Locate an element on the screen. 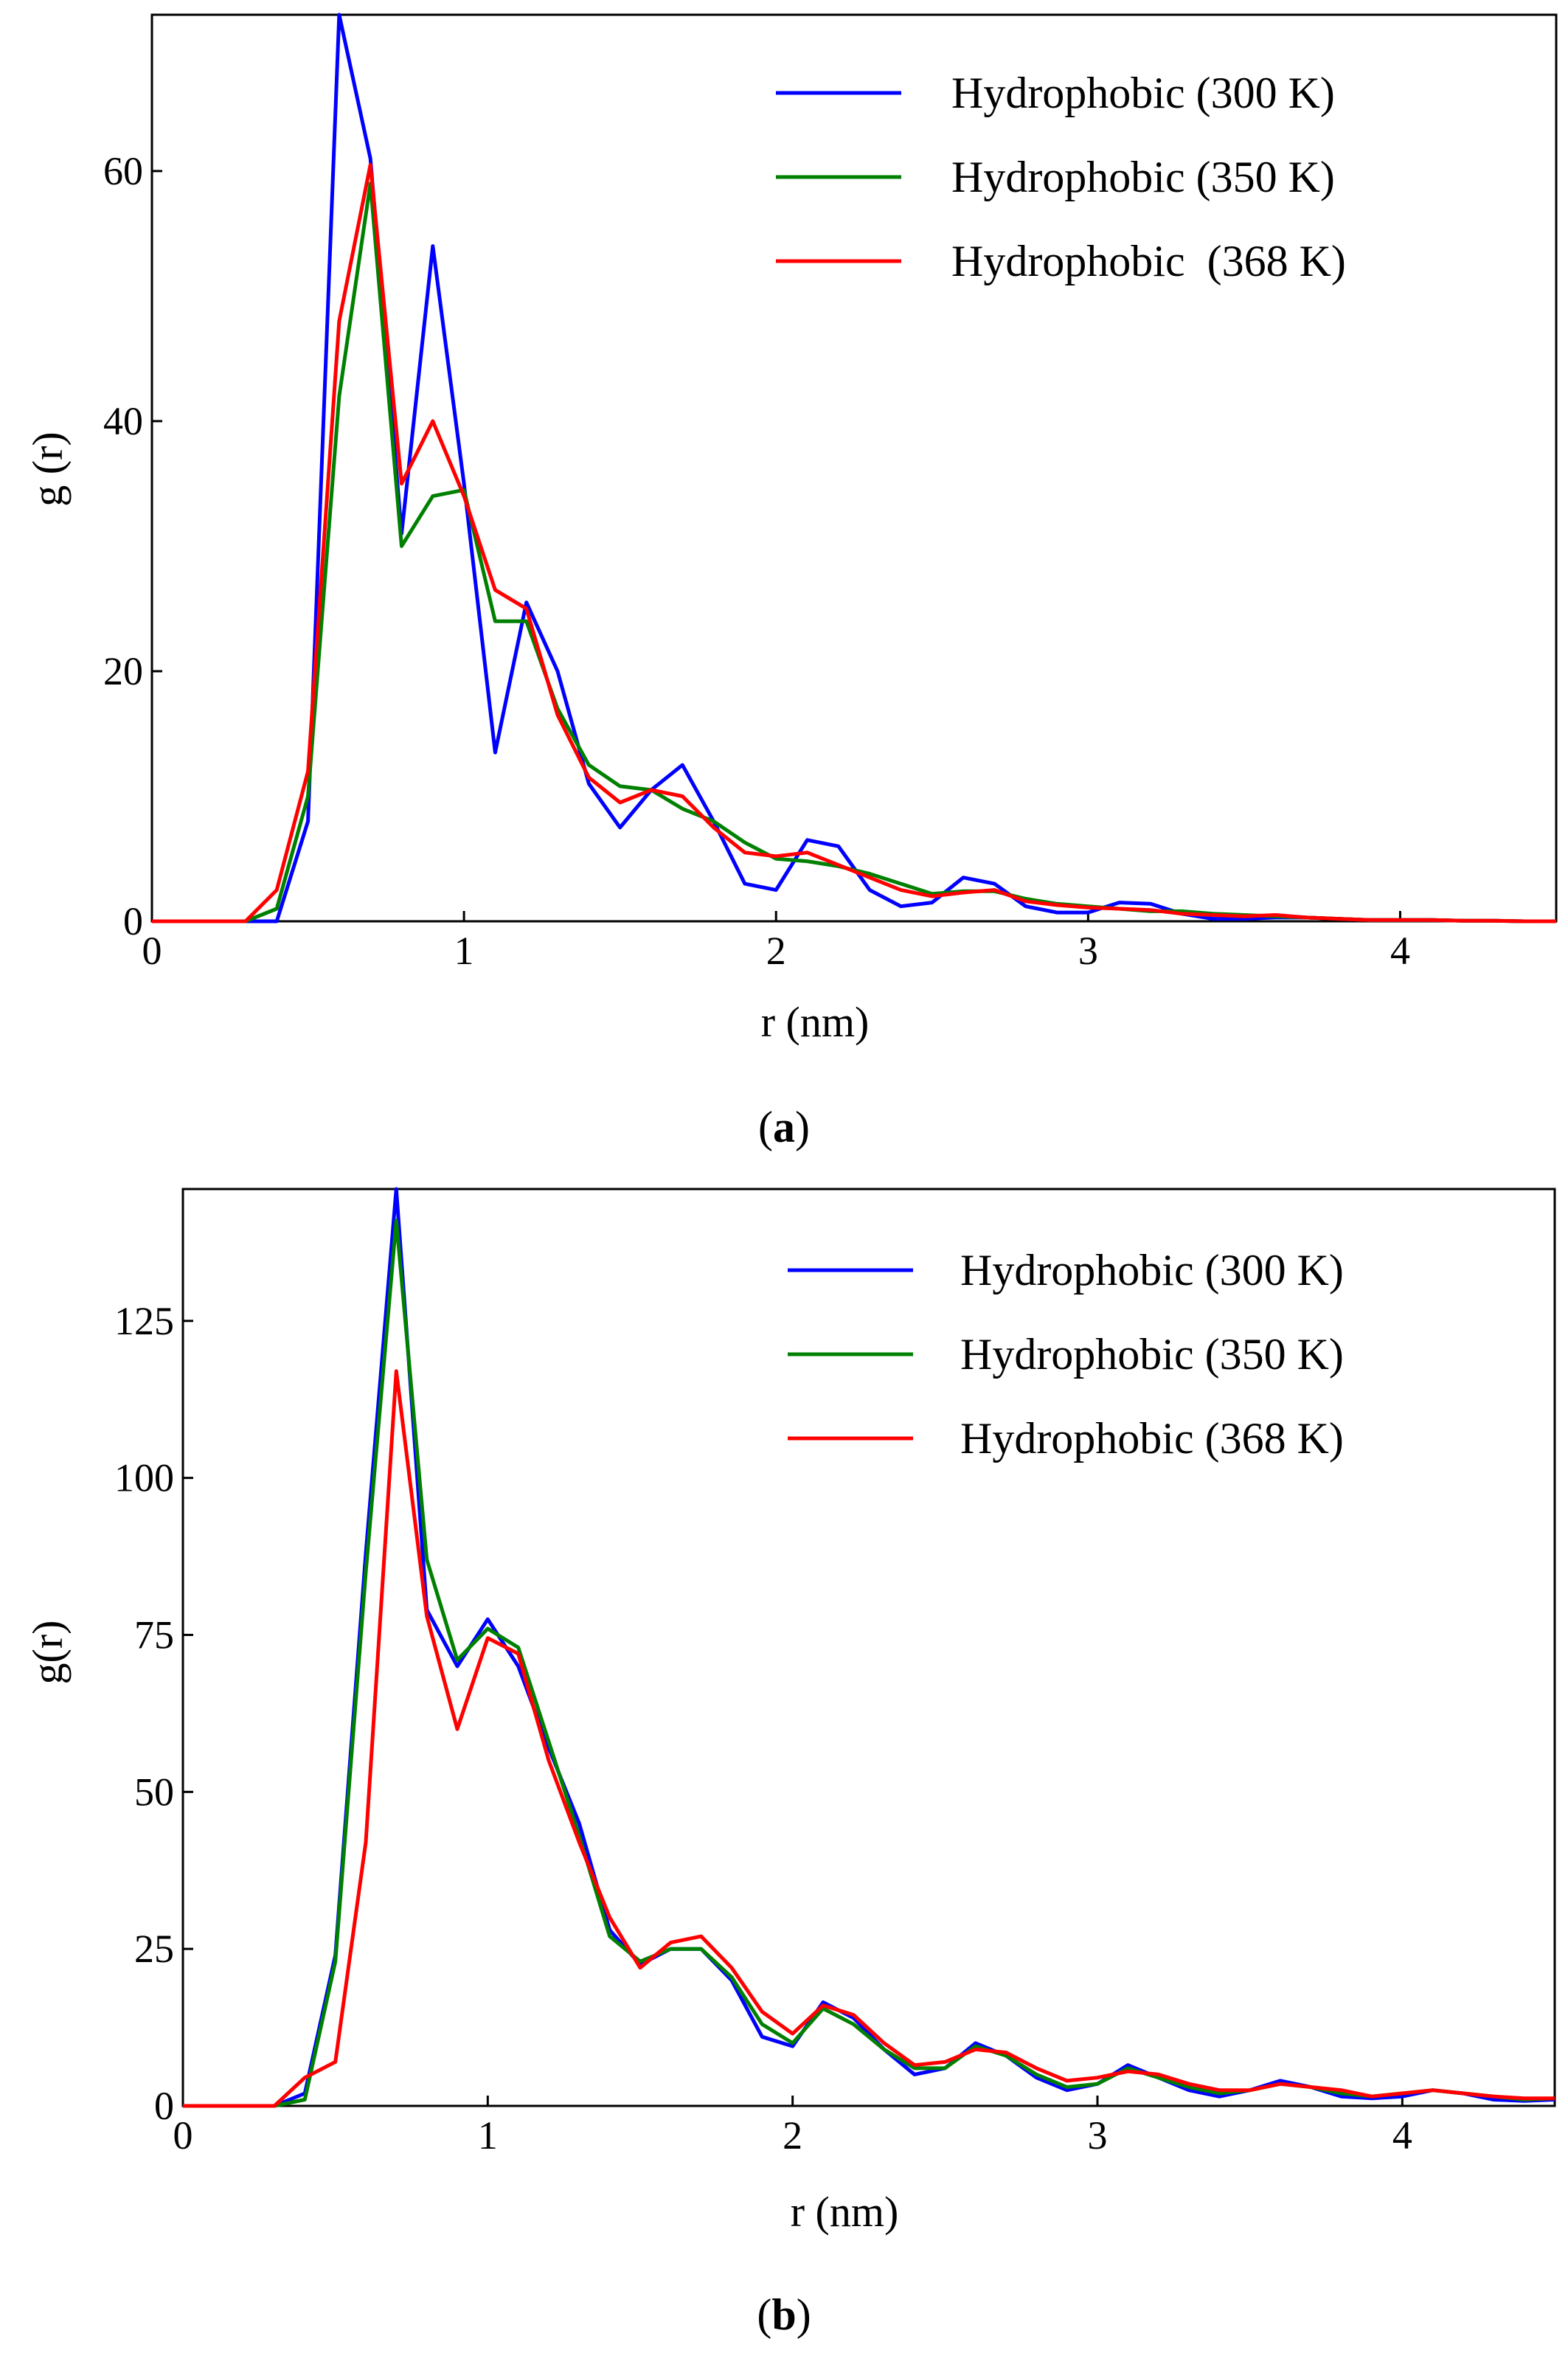 The image size is (1568, 2353). panel-b-x-tick-label: 2 is located at coordinates (792, 2135).